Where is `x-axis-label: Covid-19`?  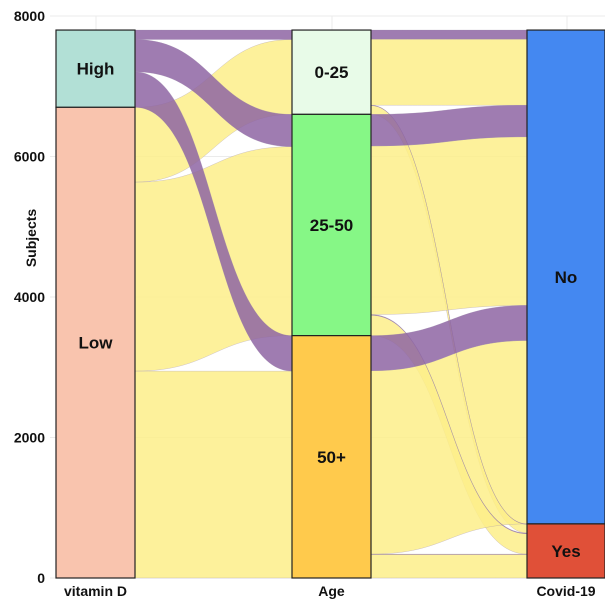 x-axis-label: Covid-19 is located at coordinates (565, 591).